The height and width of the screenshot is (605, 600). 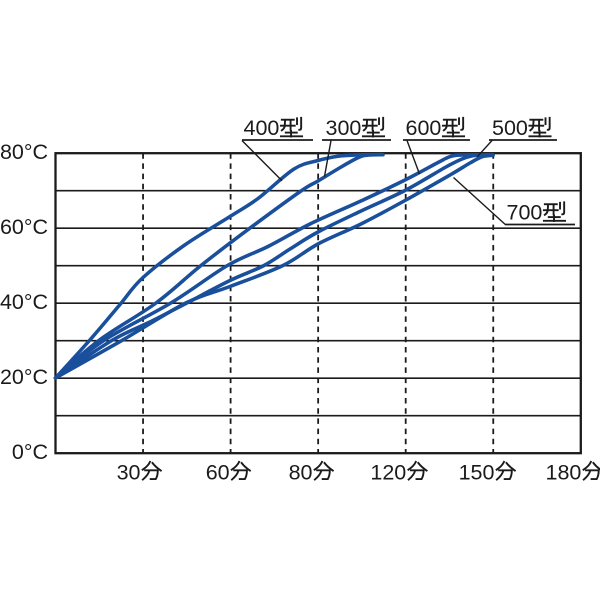 What do you see at coordinates (30, 452) in the screenshot?
I see `svg-text: 0°C` at bounding box center [30, 452].